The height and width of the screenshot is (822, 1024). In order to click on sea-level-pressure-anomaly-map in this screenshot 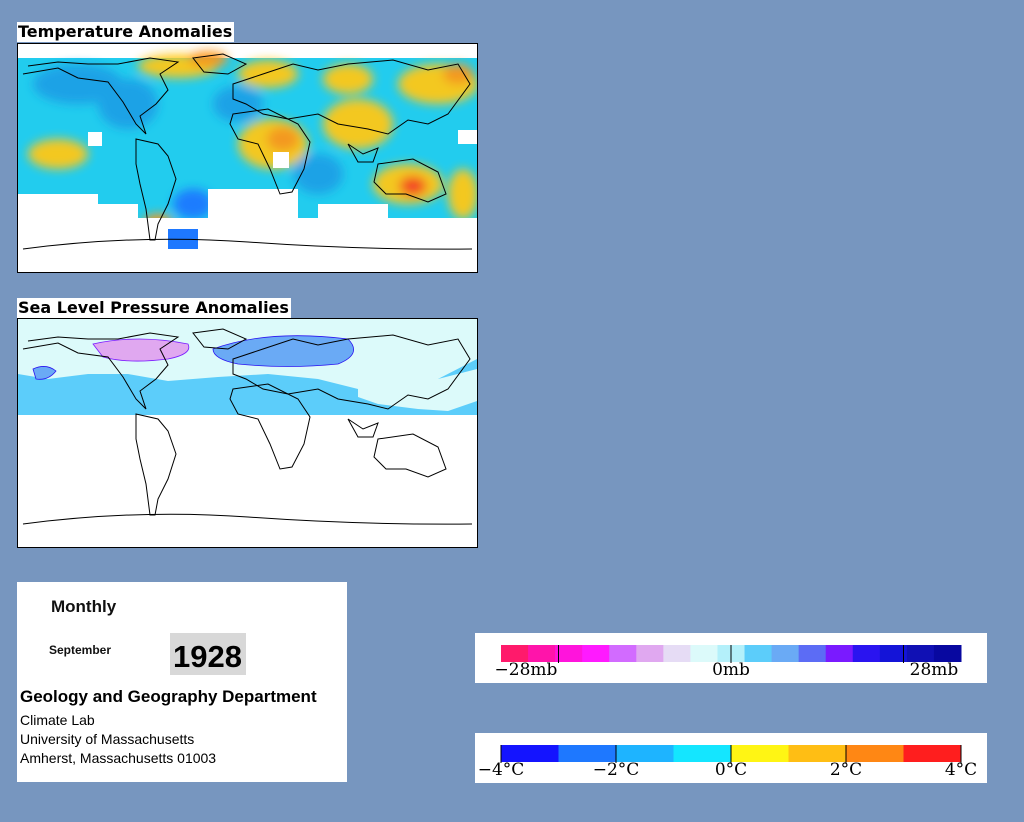, I will do `click(247, 433)`.